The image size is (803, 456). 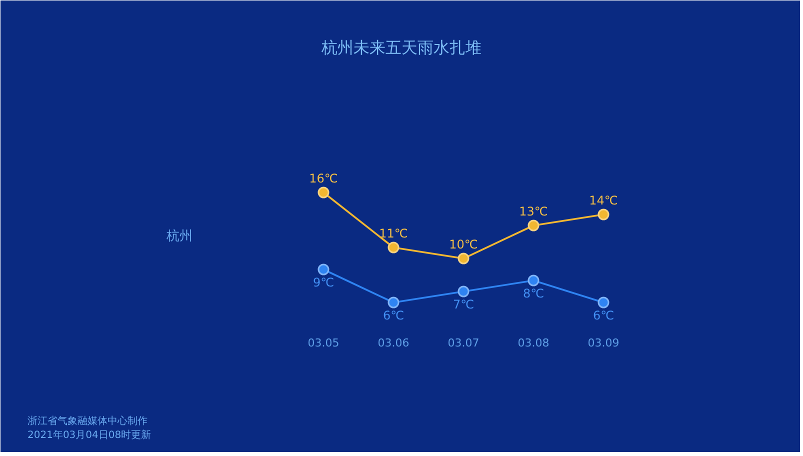 What do you see at coordinates (393, 233) in the screenshot?
I see `data-label: 11℃` at bounding box center [393, 233].